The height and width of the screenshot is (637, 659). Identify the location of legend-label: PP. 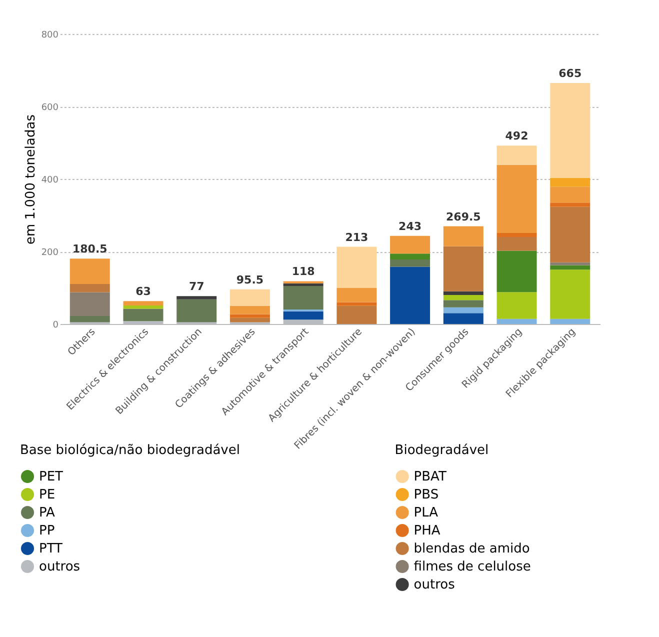
(47, 531).